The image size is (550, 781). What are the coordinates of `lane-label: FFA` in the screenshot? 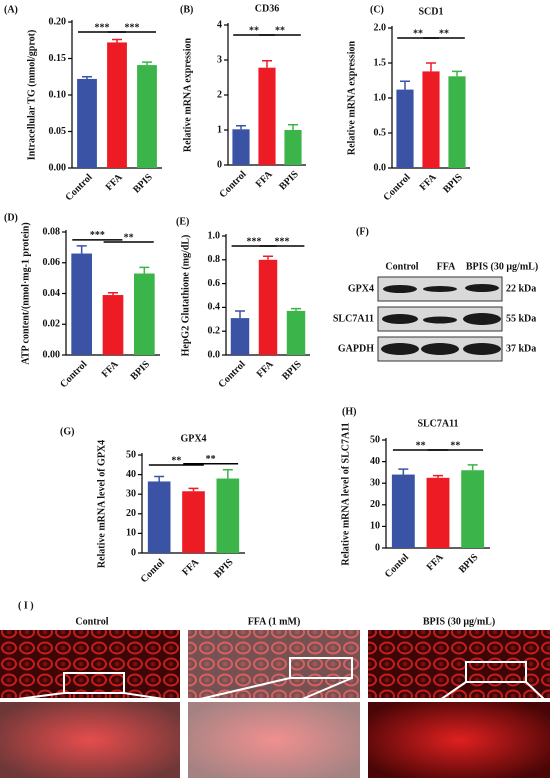 It's located at (446, 266).